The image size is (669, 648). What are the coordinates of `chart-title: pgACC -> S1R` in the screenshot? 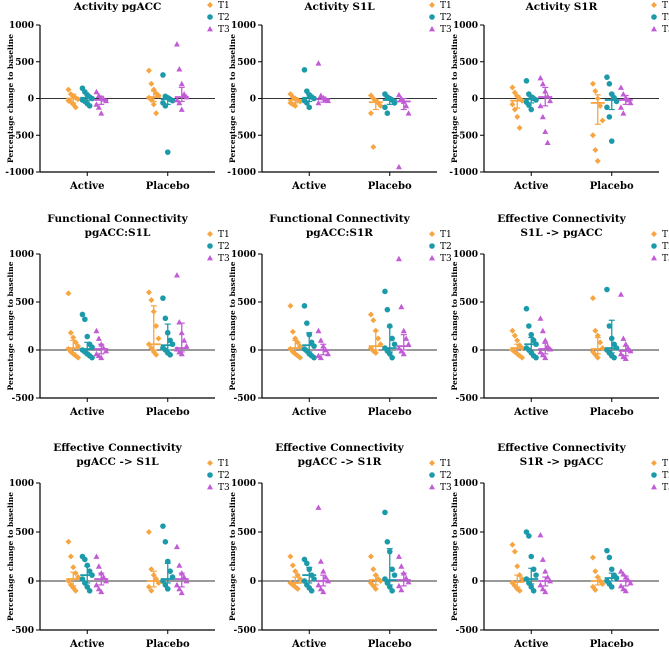 It's located at (340, 462).